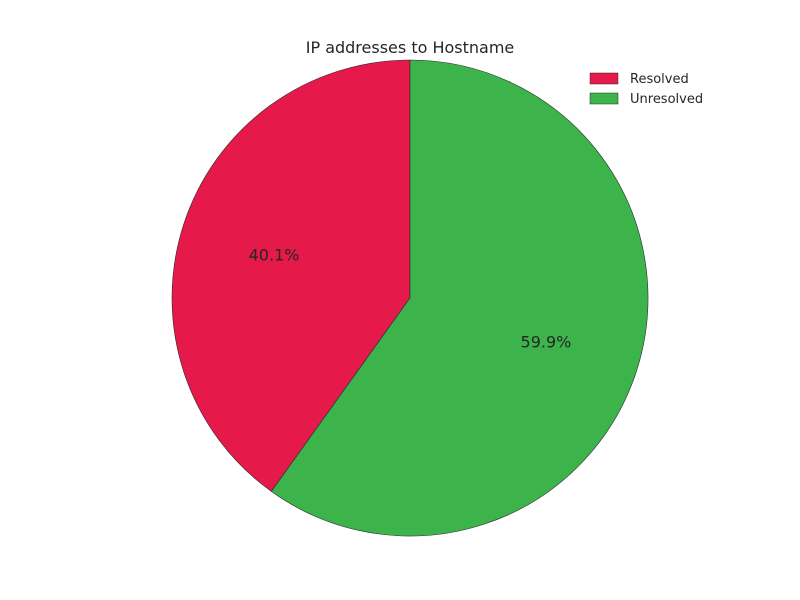 The image size is (800, 600). I want to click on legend-label-resolved: Resolved, so click(659, 79).